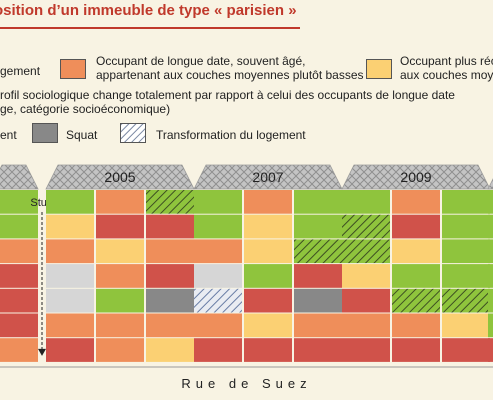  What do you see at coordinates (133, 133) in the screenshot?
I see `legend-swatch-transformation` at bounding box center [133, 133].